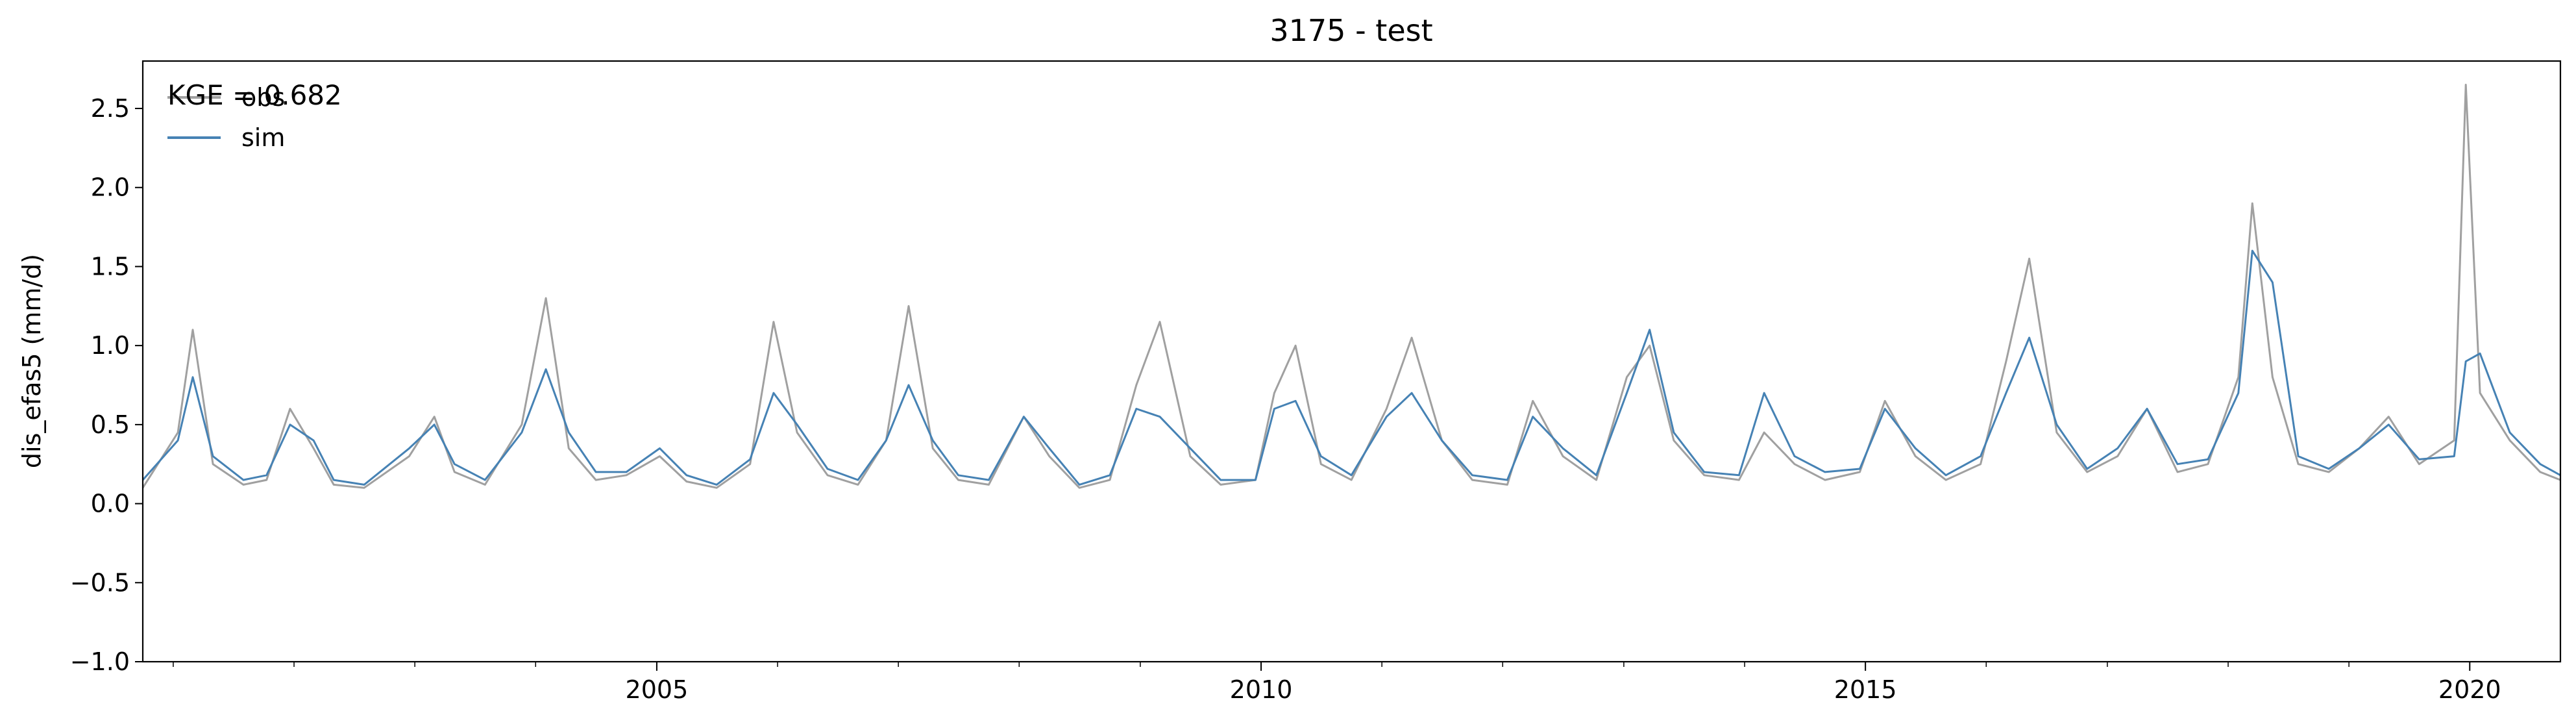 The width and height of the screenshot is (2576, 726). Describe the element at coordinates (226, 117) in the screenshot. I see `legend: obs sim` at that location.